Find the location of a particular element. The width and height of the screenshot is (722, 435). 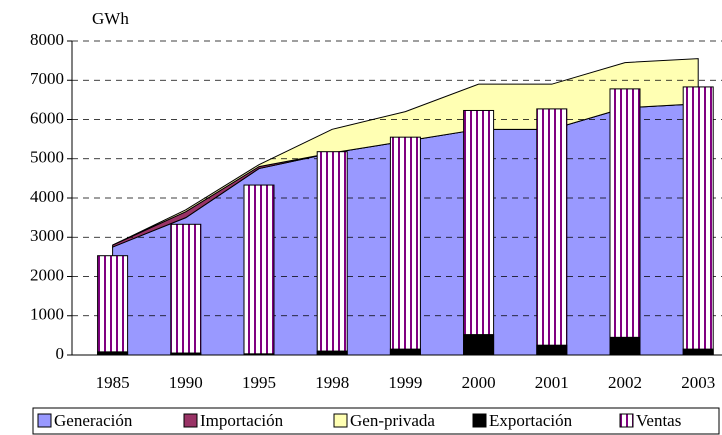

legend-label: Gen-privada is located at coordinates (392, 420).